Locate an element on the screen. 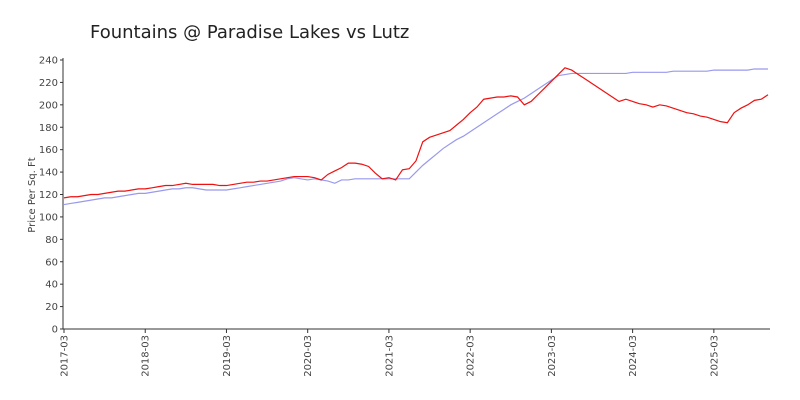 This screenshot has height=400, width=800. y-tick-label: 200 is located at coordinates (48, 105).